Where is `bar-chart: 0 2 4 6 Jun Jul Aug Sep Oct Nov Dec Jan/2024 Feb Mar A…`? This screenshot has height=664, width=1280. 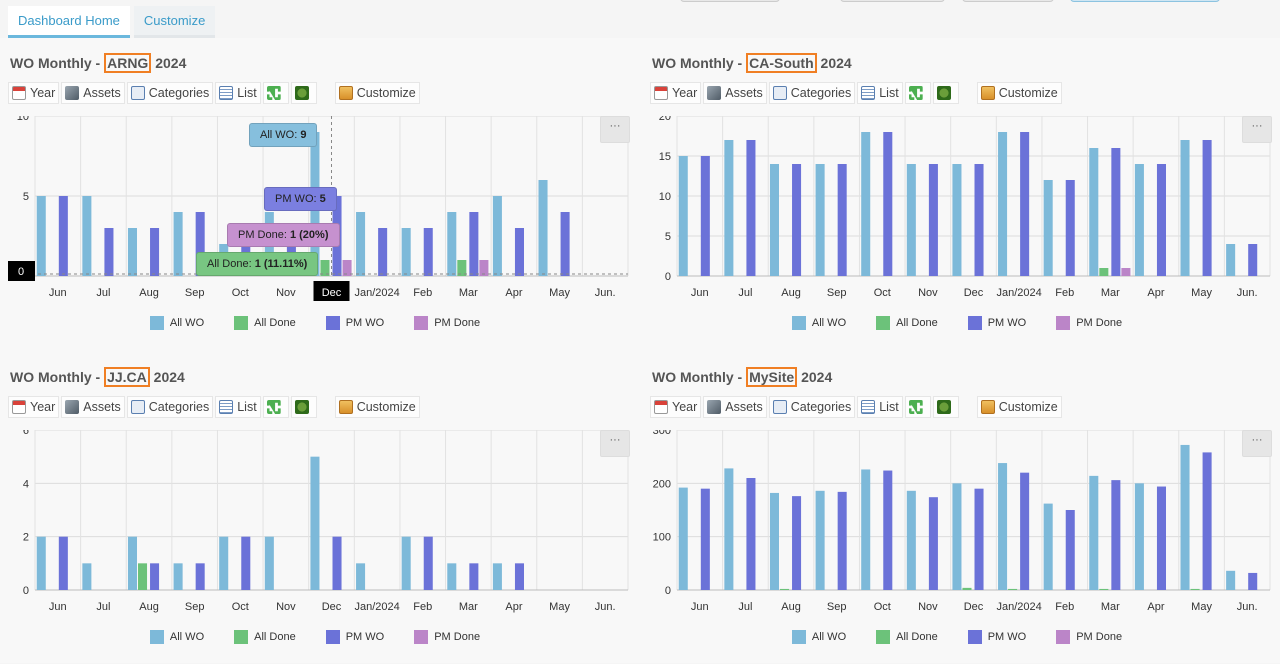
bar-chart: 0 2 4 6 Jun Jul Aug Sep Oct Nov Dec Jan/2024 Feb Mar A… is located at coordinates (319, 522).